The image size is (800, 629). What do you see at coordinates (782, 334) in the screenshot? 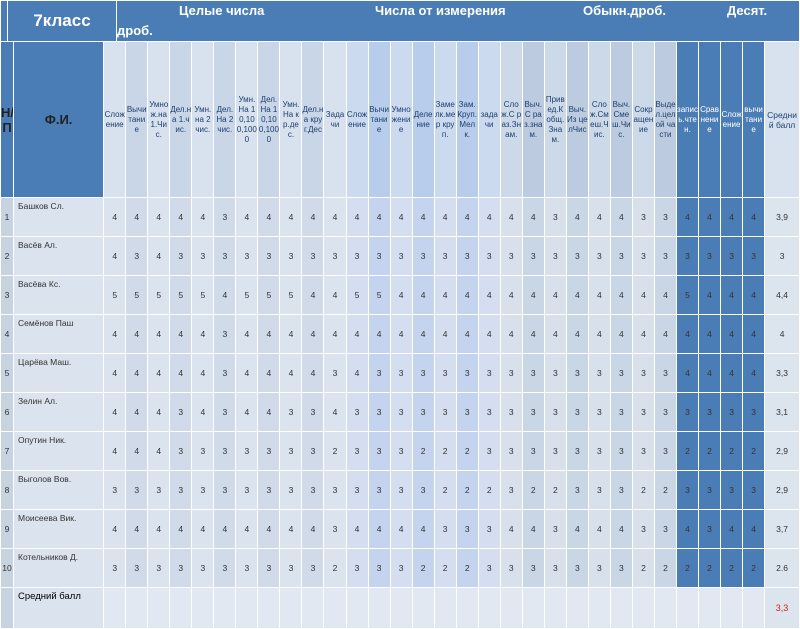
I see `student-average: 4` at bounding box center [782, 334].